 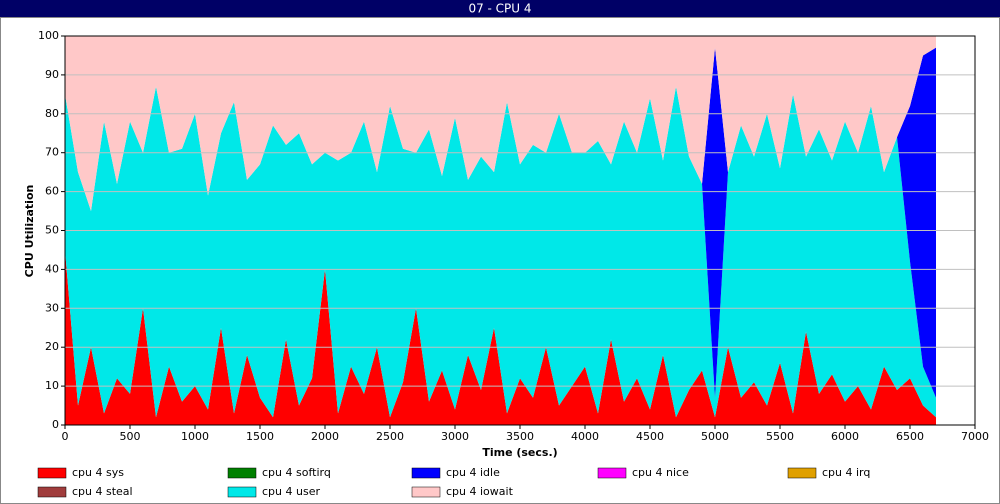 I want to click on x-tick-label: 6000, so click(x=845, y=436).